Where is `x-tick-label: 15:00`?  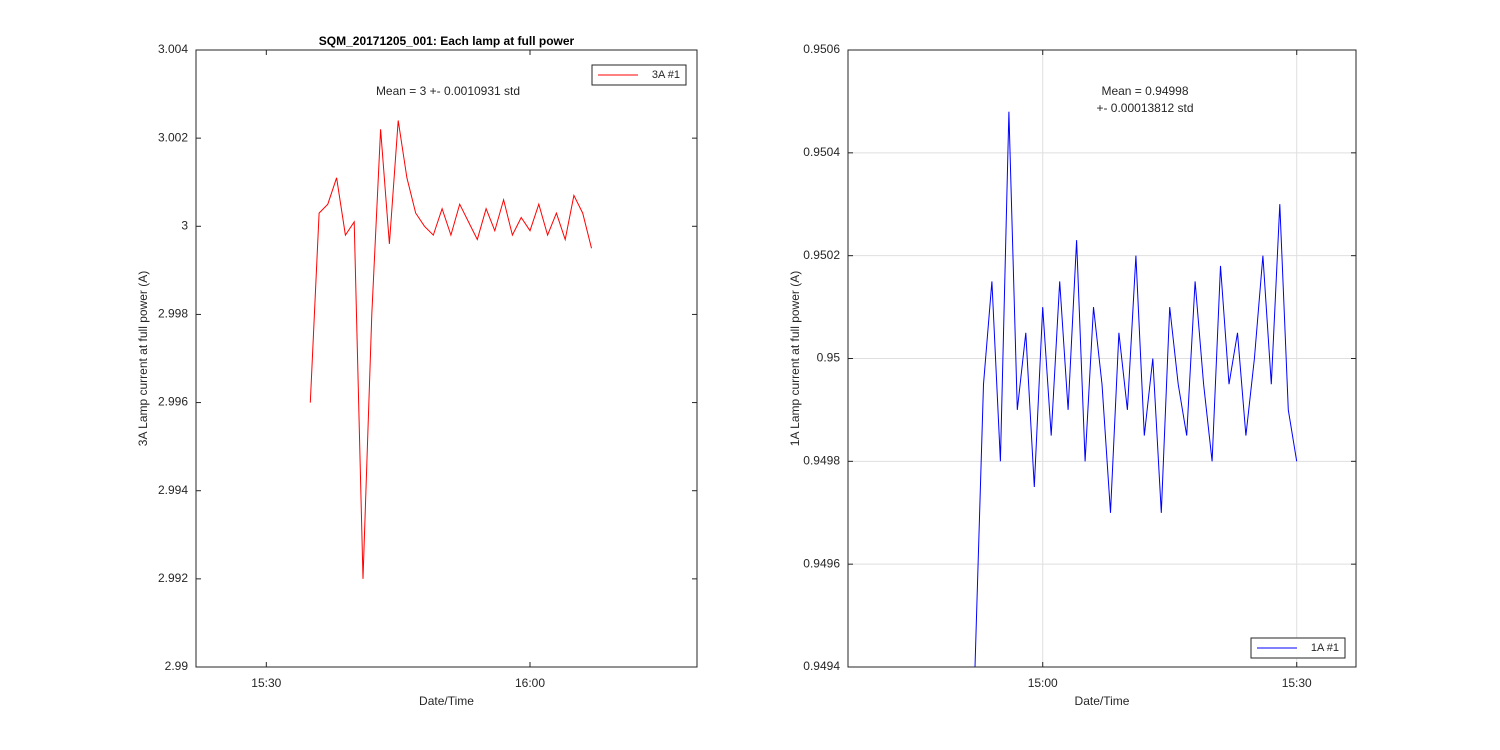 x-tick-label: 15:00 is located at coordinates (1043, 683).